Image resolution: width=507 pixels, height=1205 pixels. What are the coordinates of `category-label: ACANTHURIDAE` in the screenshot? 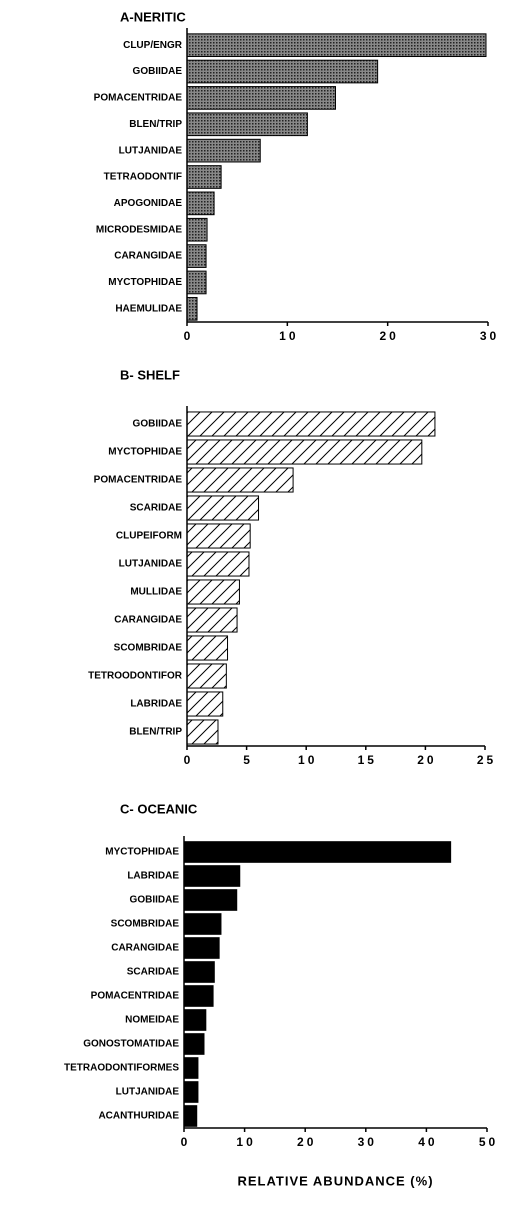 It's located at (138, 1116).